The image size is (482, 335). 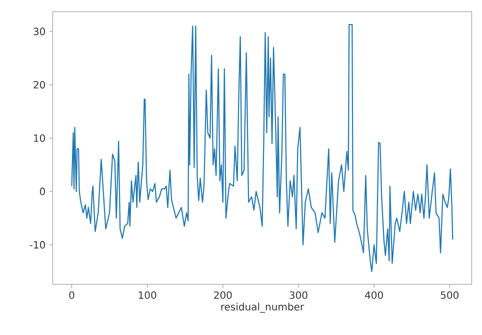 What do you see at coordinates (299, 295) in the screenshot?
I see `x-tick-label: 300` at bounding box center [299, 295].